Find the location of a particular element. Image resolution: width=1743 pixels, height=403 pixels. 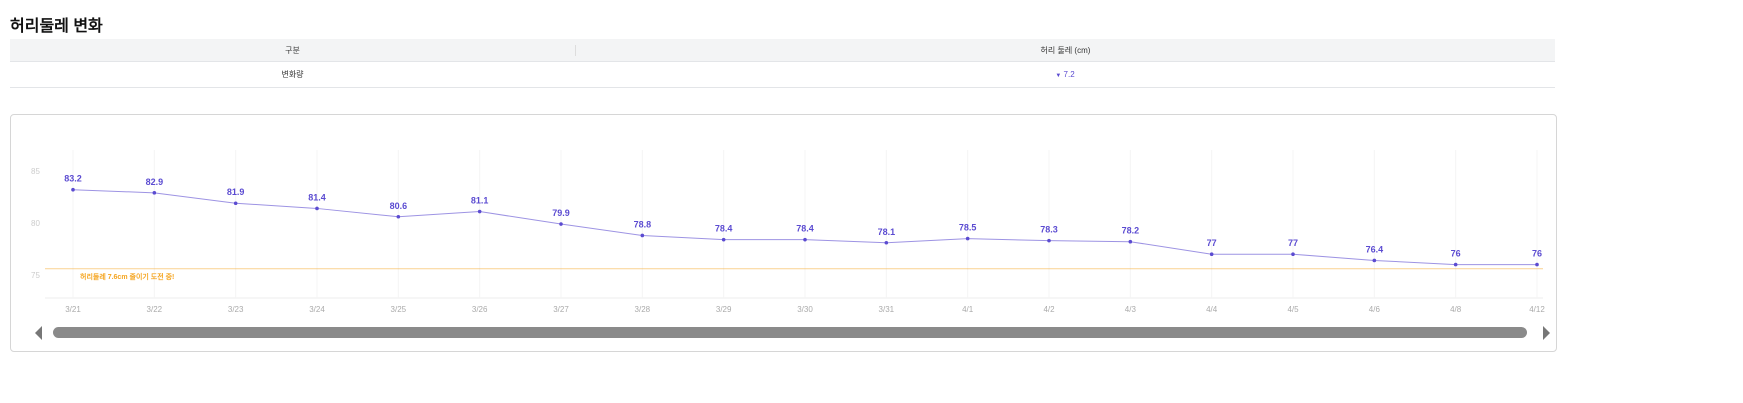

x-tick-label: 4/4 is located at coordinates (1212, 309).